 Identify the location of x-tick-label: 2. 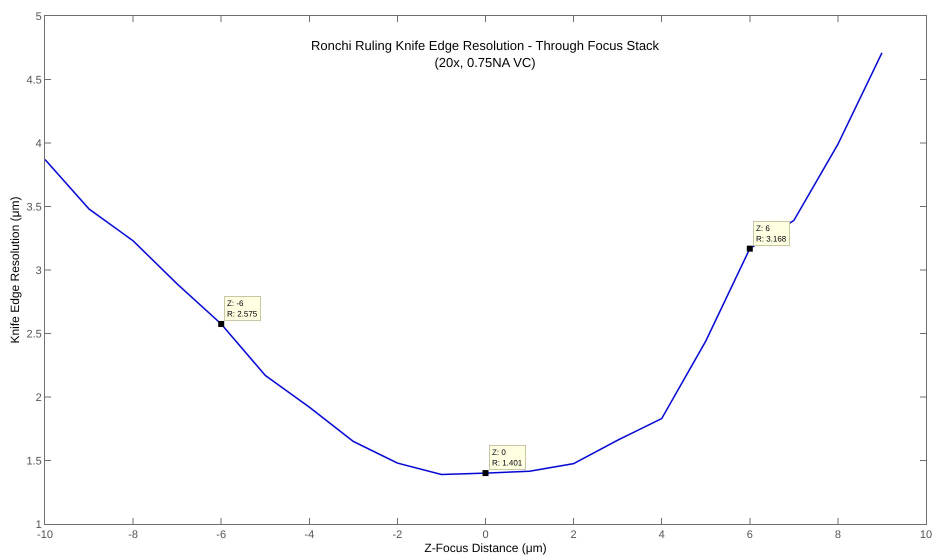
(573, 535).